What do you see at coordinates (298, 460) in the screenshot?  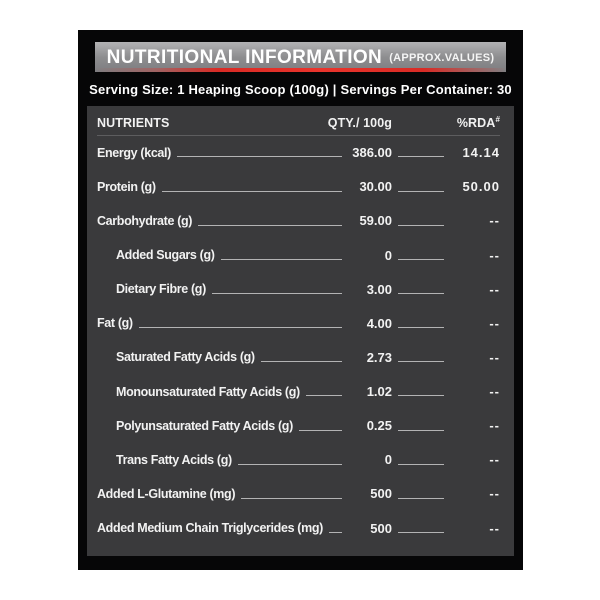 I see `nutrient-row: Trans Fatty Acids (g) 0 --` at bounding box center [298, 460].